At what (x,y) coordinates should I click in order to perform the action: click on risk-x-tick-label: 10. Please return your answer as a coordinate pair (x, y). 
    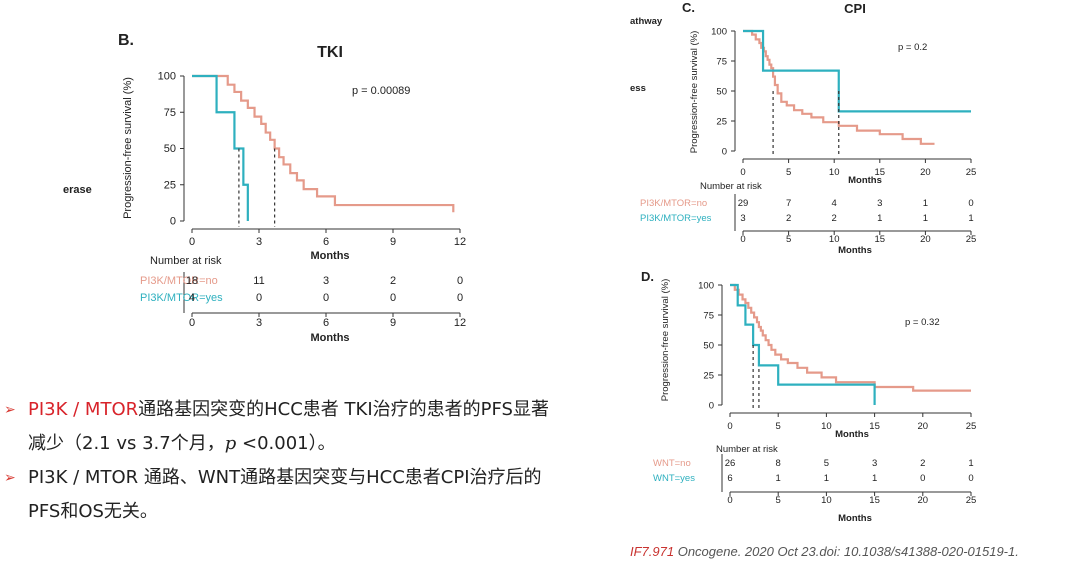
    Looking at the image, I should click on (834, 239).